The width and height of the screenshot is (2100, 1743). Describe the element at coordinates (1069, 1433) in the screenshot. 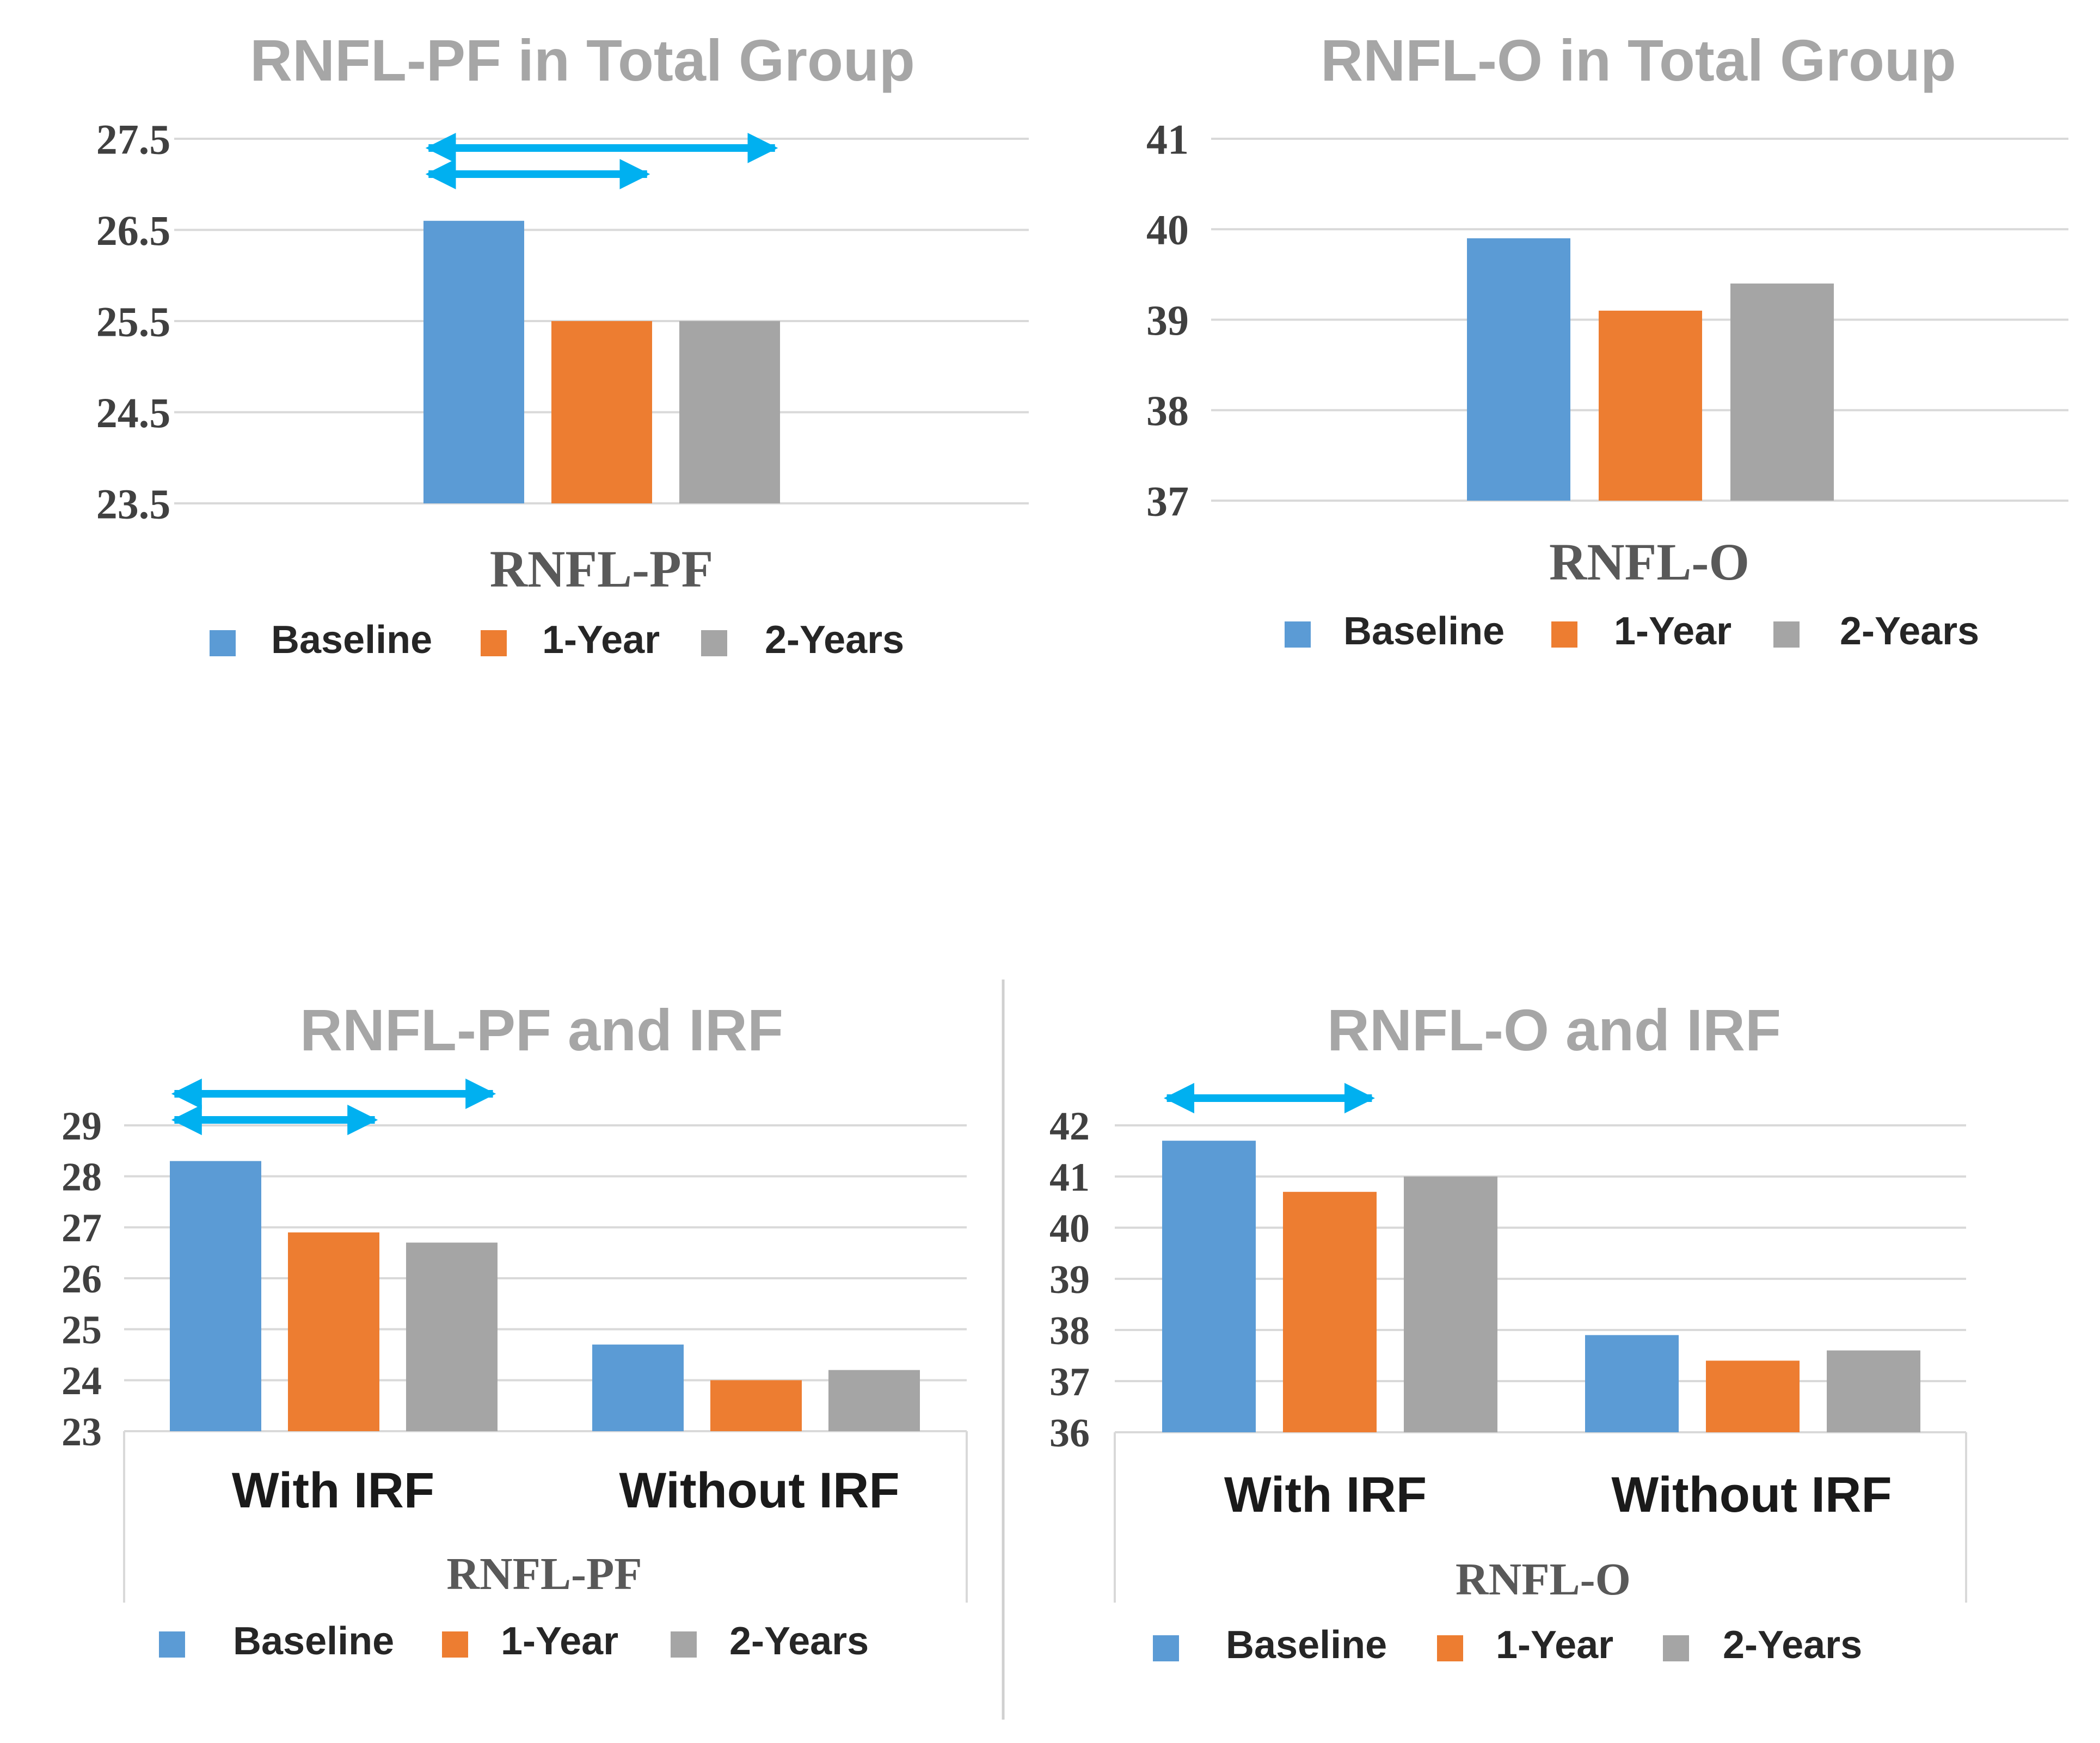

I see `y-tick-label: 36` at that location.